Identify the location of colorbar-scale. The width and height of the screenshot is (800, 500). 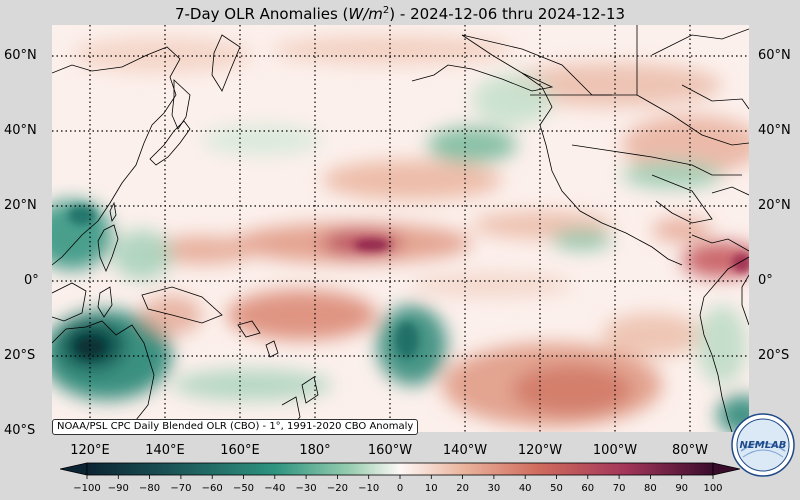
(400, 469).